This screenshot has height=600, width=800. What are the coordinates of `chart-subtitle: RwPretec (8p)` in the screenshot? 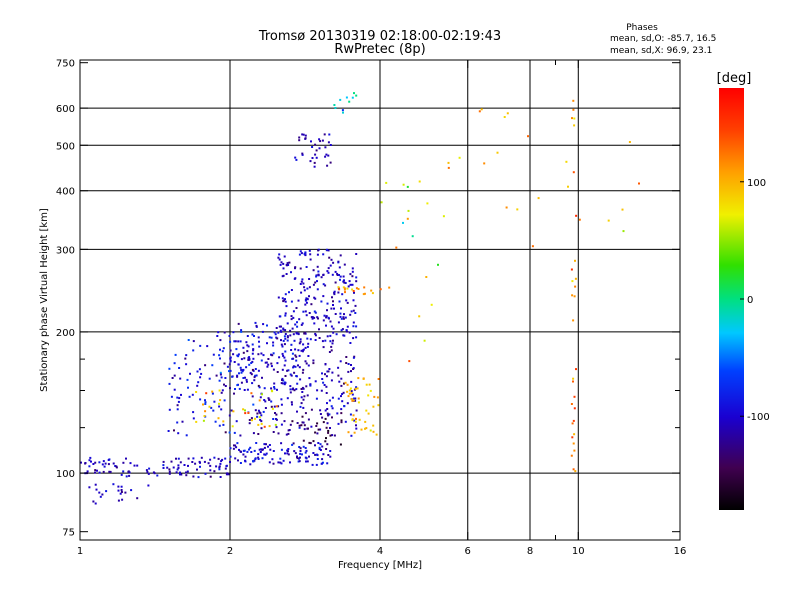 It's located at (379, 49).